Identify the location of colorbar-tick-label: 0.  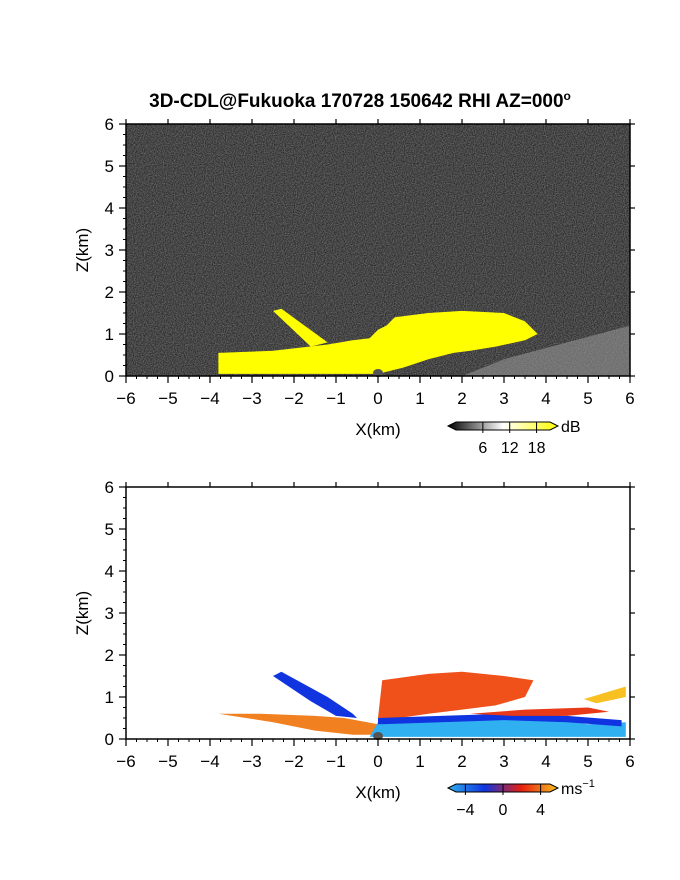
(503, 810).